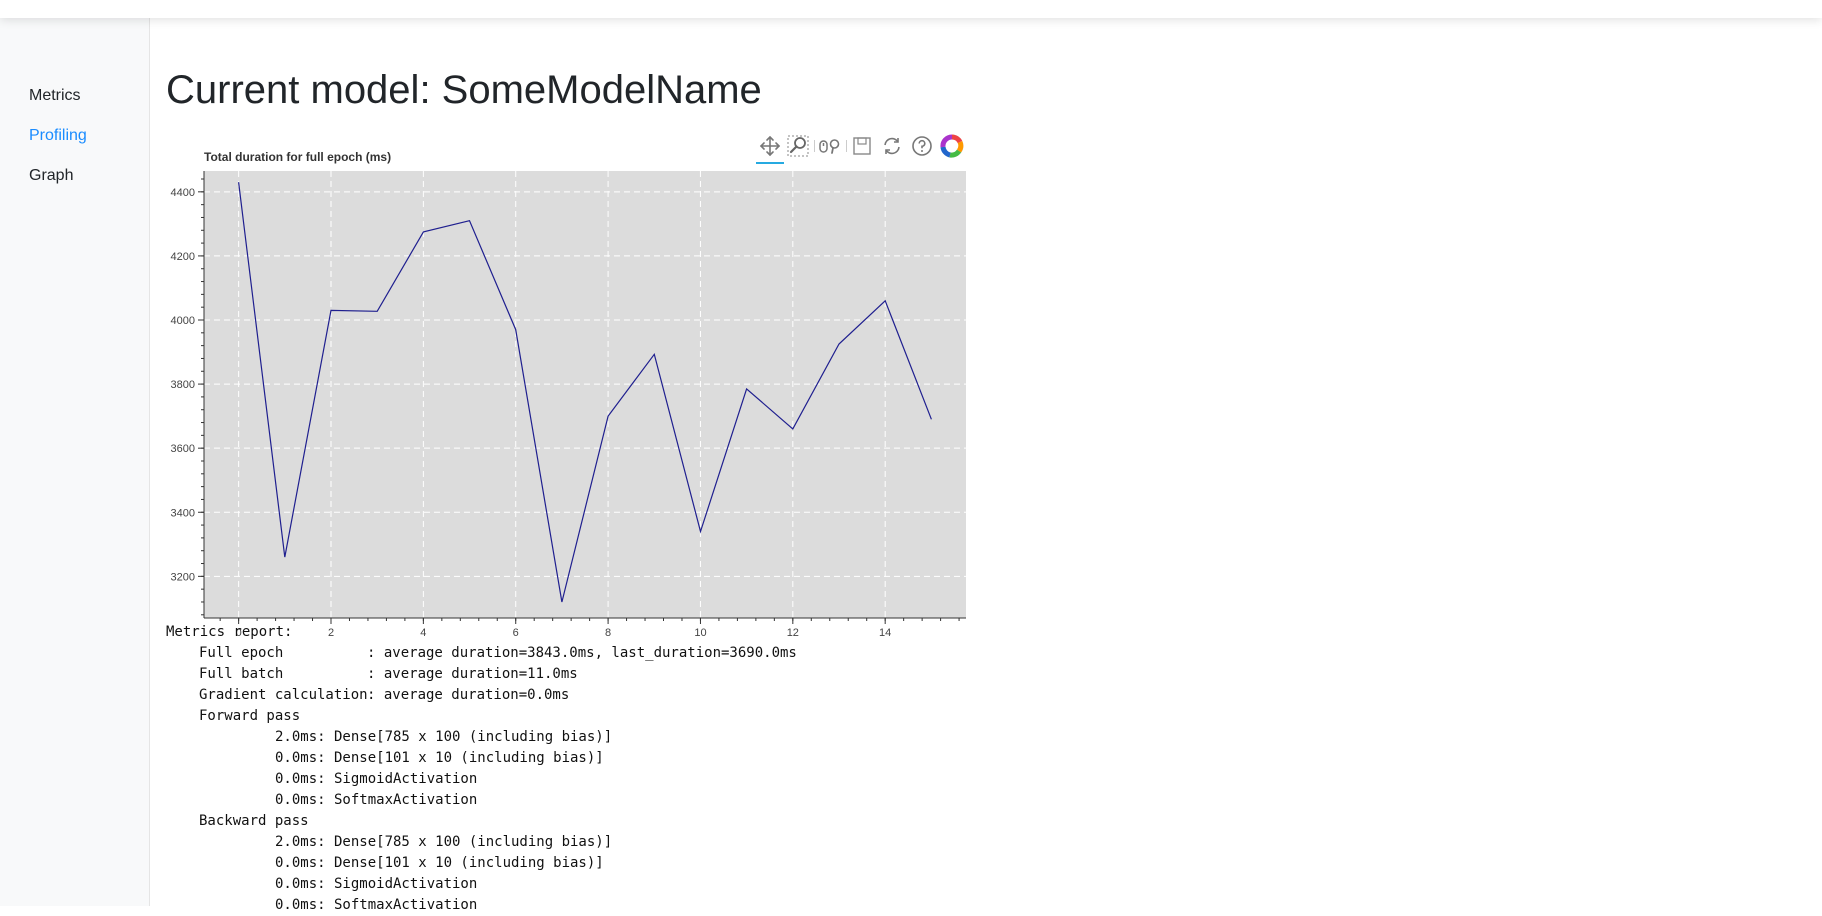  Describe the element at coordinates (331, 633) in the screenshot. I see `x-tick-label: 2` at that location.